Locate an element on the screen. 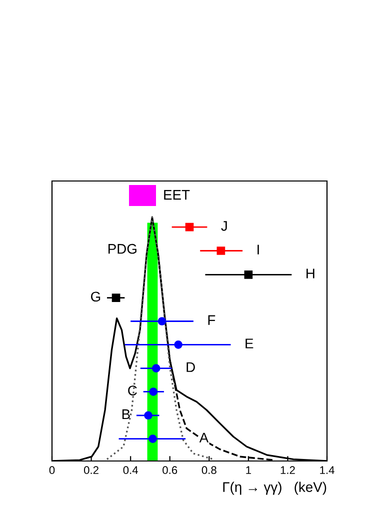 Image resolution: width=392 pixels, height=508 pixels. annotation: G is located at coordinates (95, 297).